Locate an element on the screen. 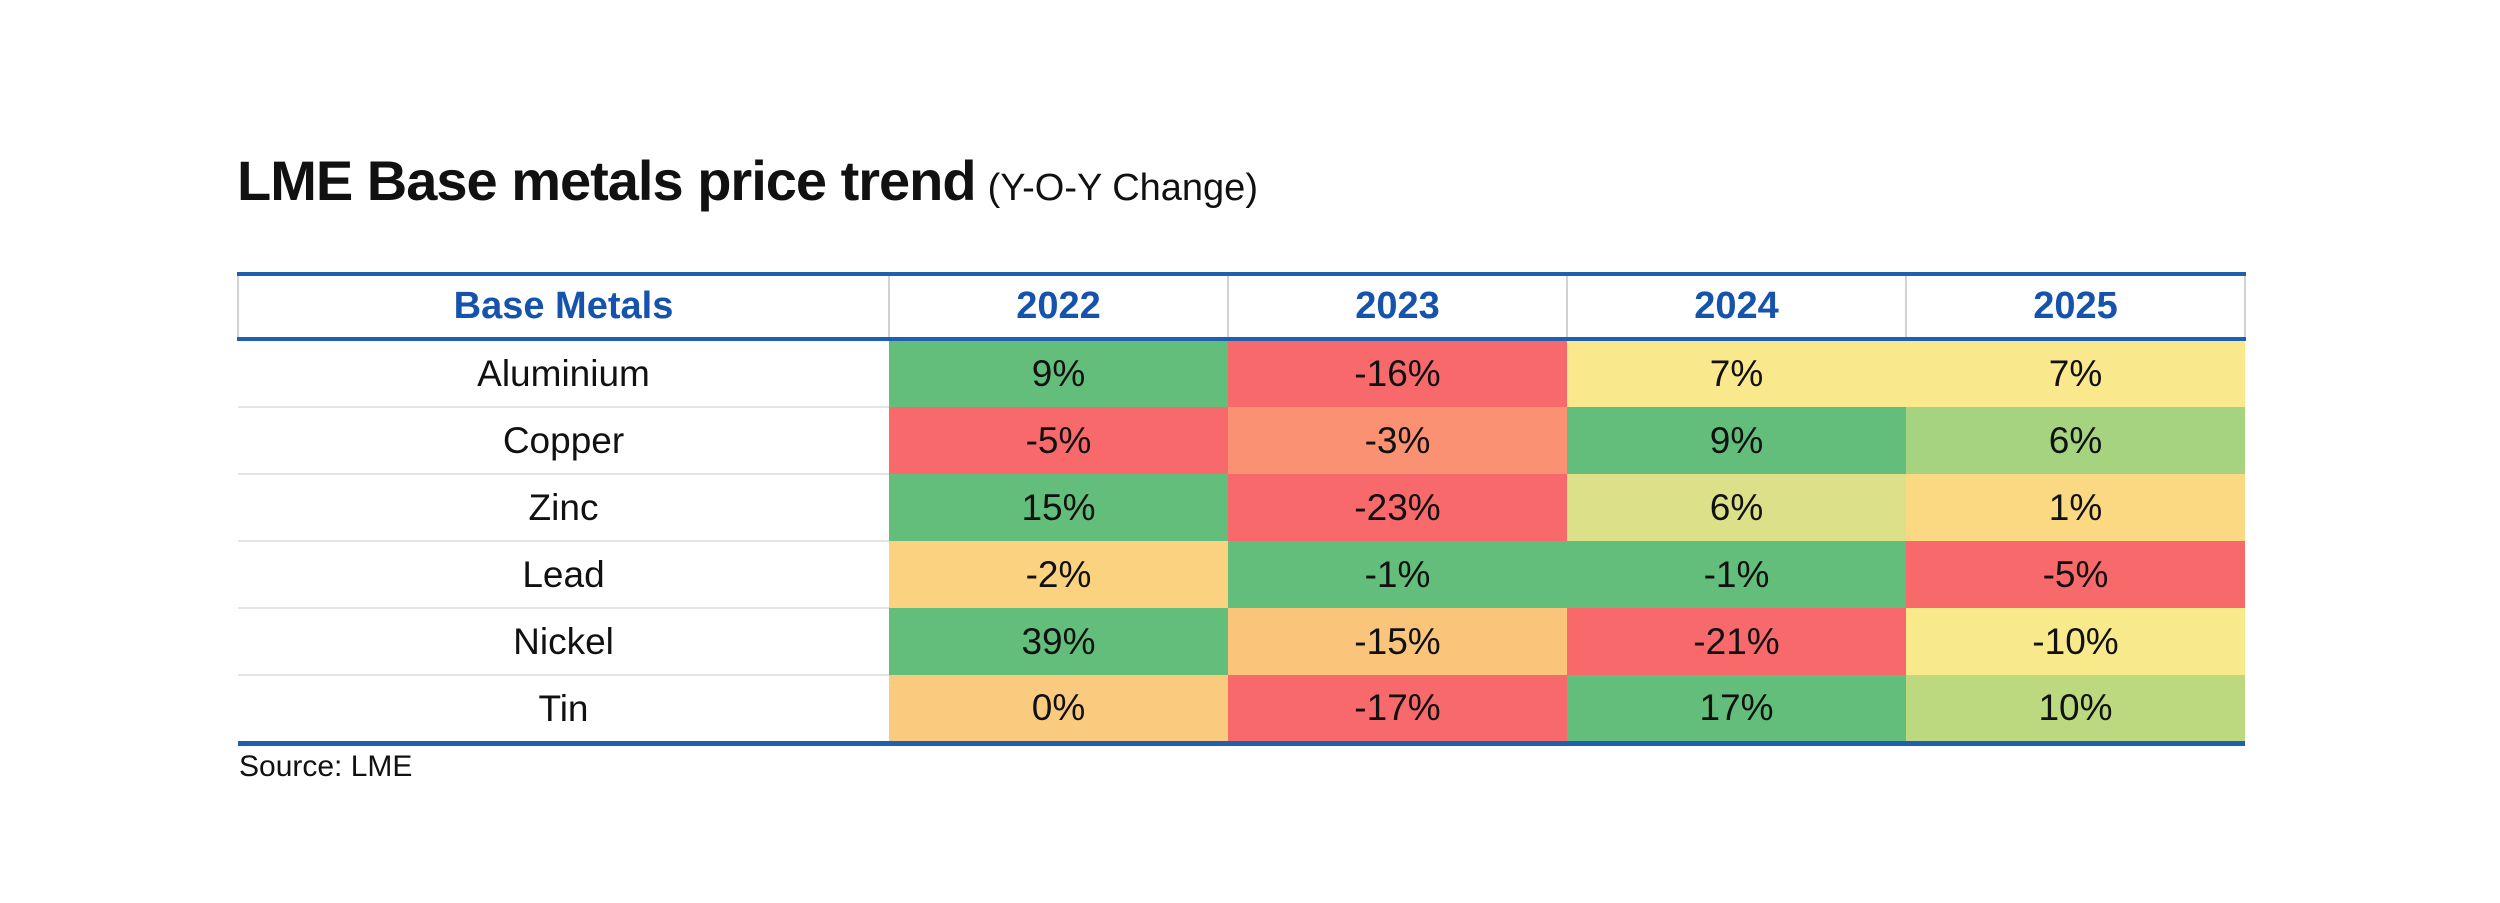 This screenshot has height=903, width=2500. value-cell: 15% is located at coordinates (1058, 507).